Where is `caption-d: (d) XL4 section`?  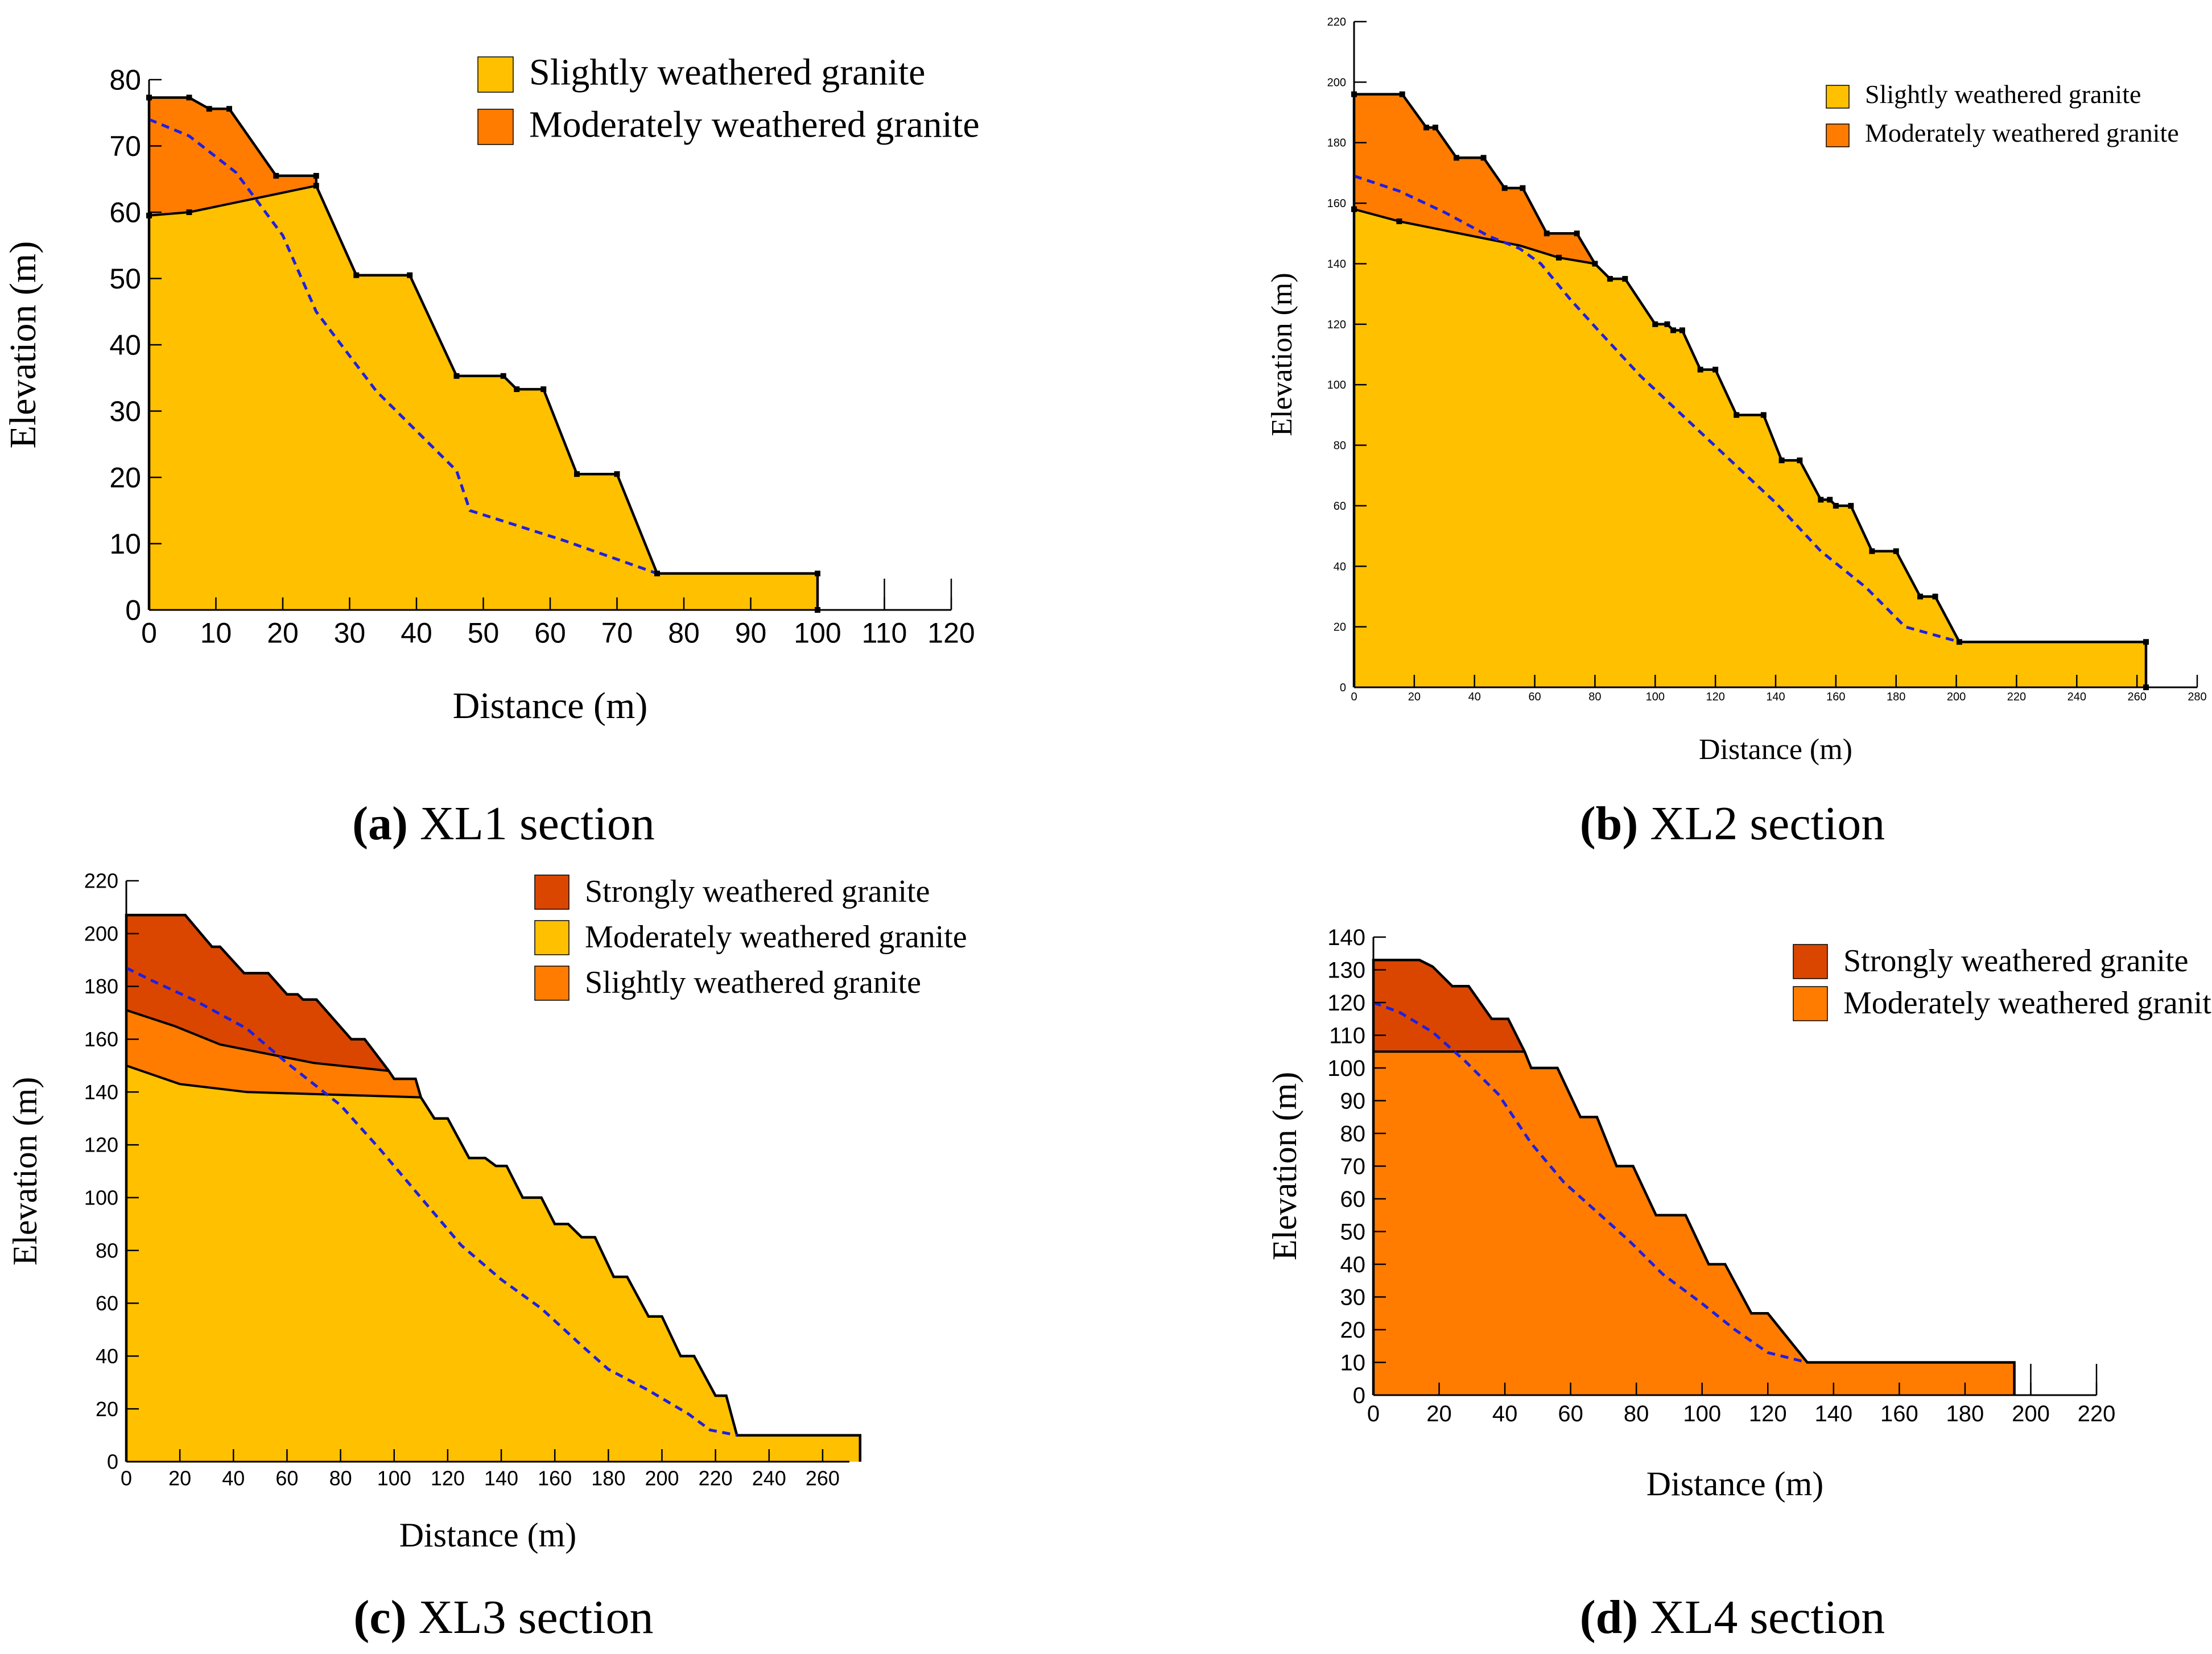 caption-d: (d) XL4 section is located at coordinates (1733, 1617).